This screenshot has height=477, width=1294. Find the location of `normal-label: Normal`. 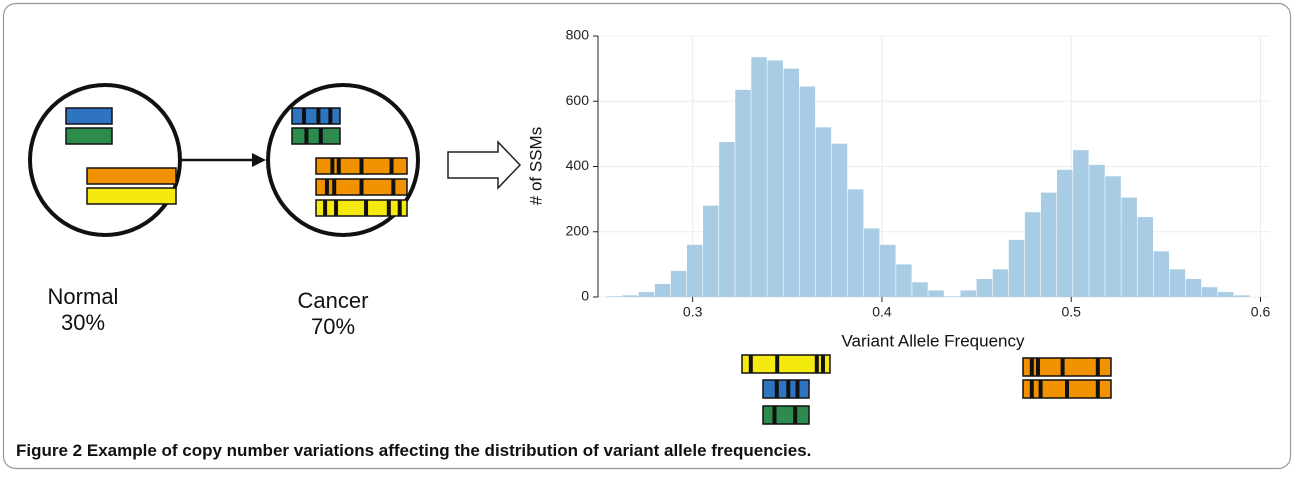

normal-label: Normal is located at coordinates (83, 296).